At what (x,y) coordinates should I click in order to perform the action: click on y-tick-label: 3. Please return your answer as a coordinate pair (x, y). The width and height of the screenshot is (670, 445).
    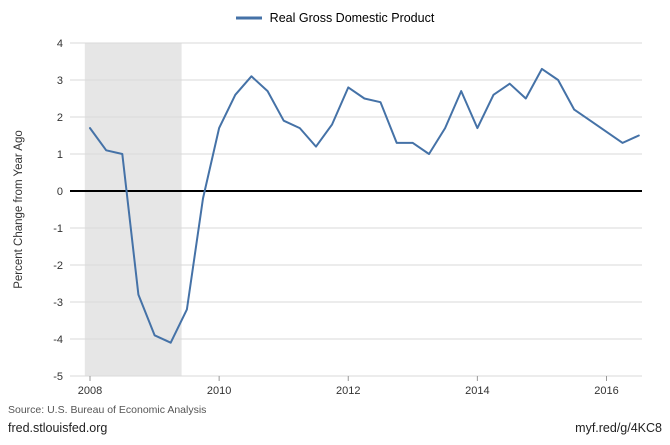
    Looking at the image, I should click on (60, 81).